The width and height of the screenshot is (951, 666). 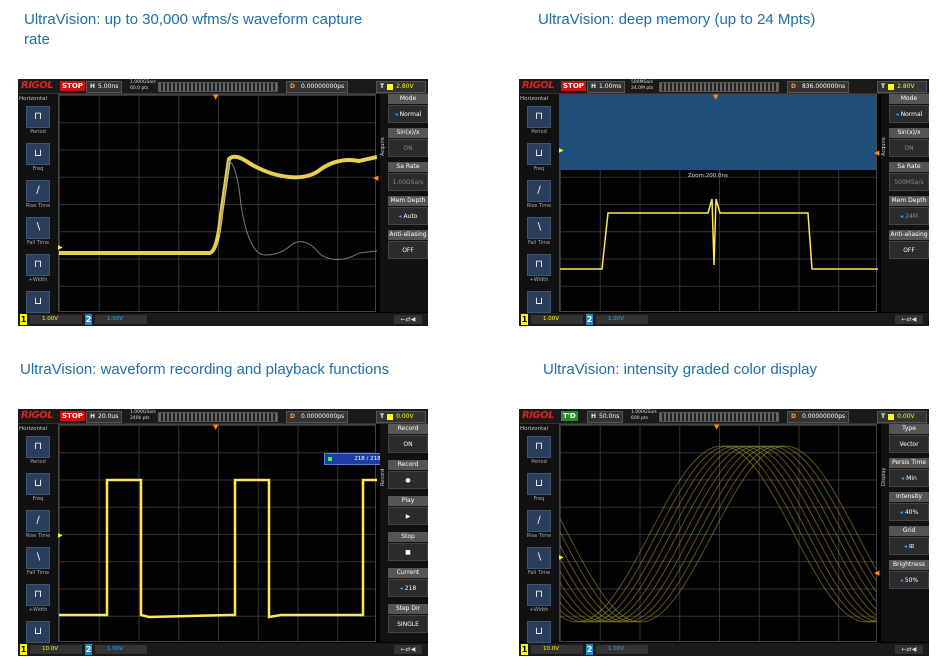 I want to click on softkey-record: Record ●, so click(x=408, y=477).